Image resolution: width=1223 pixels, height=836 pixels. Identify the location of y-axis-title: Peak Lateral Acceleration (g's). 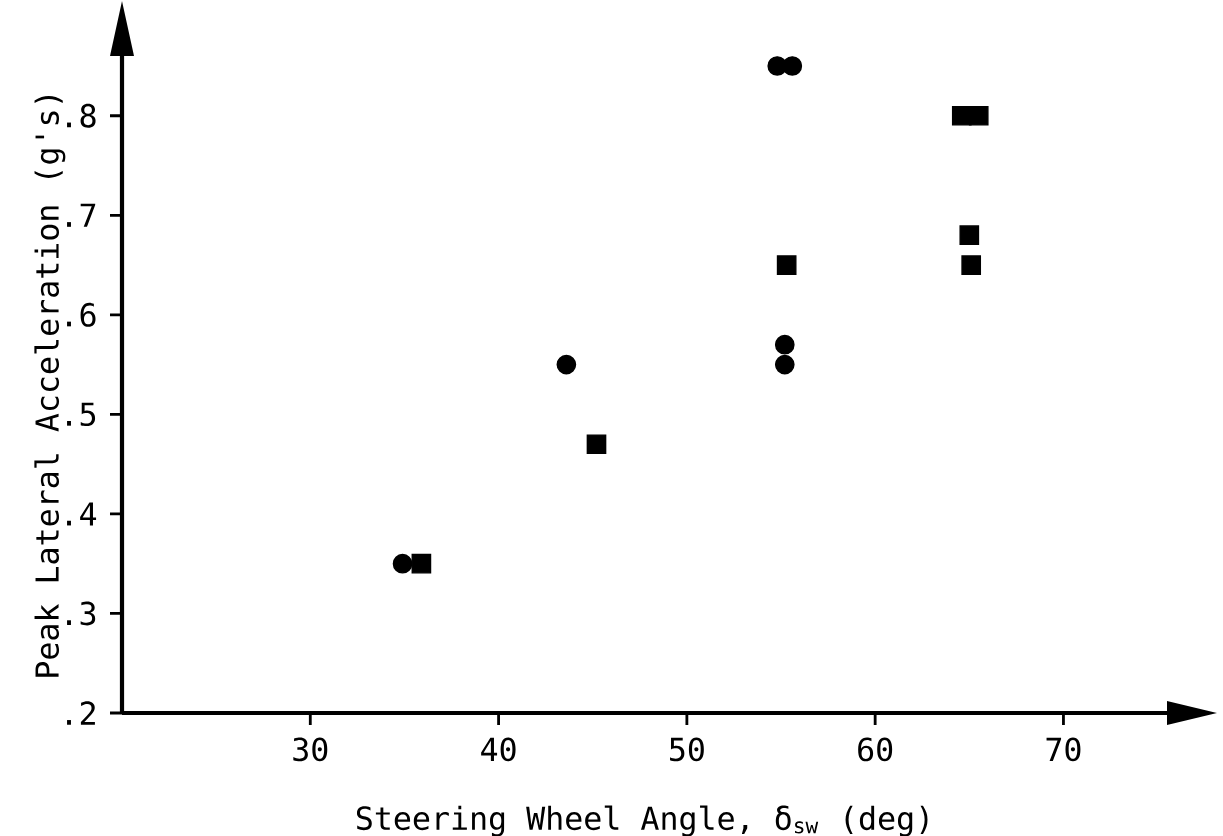
(50, 386).